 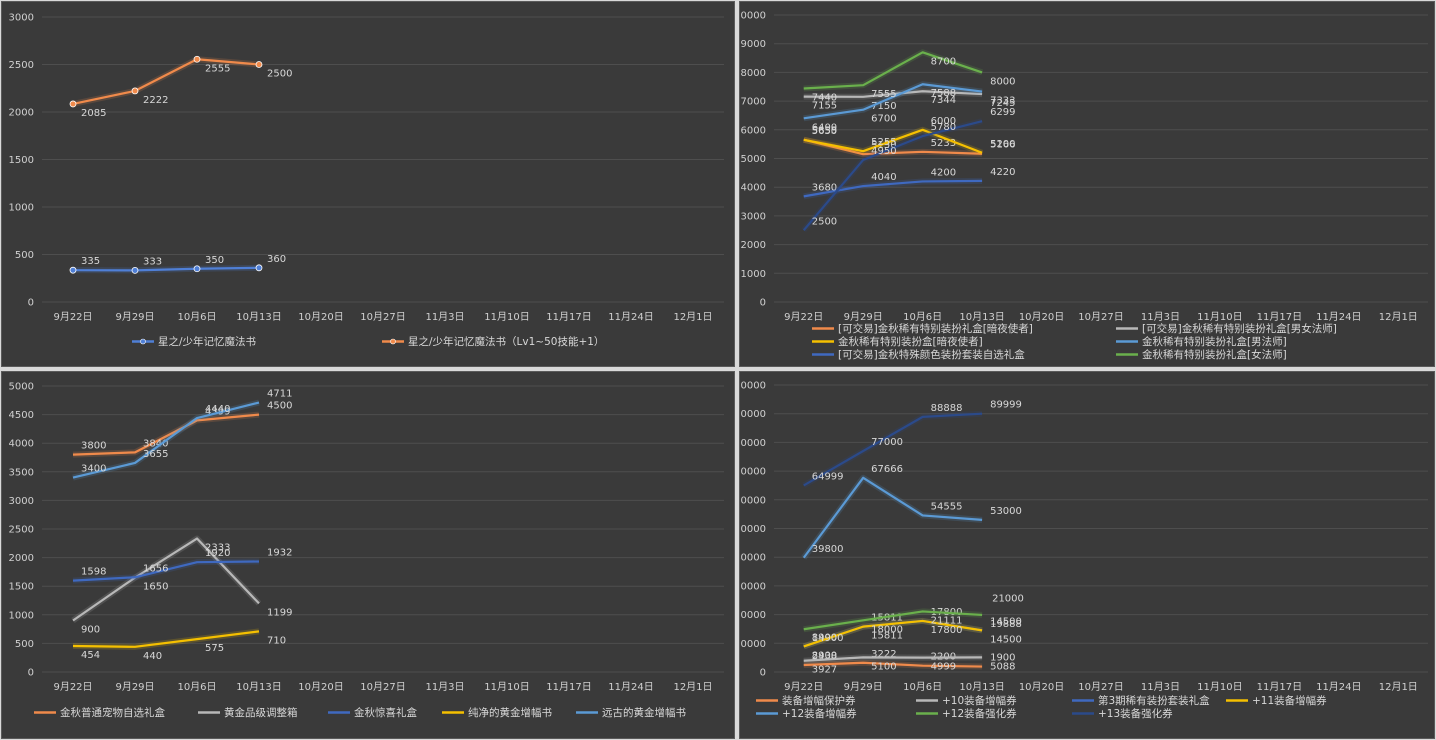 I want to click on data-label: 1920, so click(x=217, y=553).